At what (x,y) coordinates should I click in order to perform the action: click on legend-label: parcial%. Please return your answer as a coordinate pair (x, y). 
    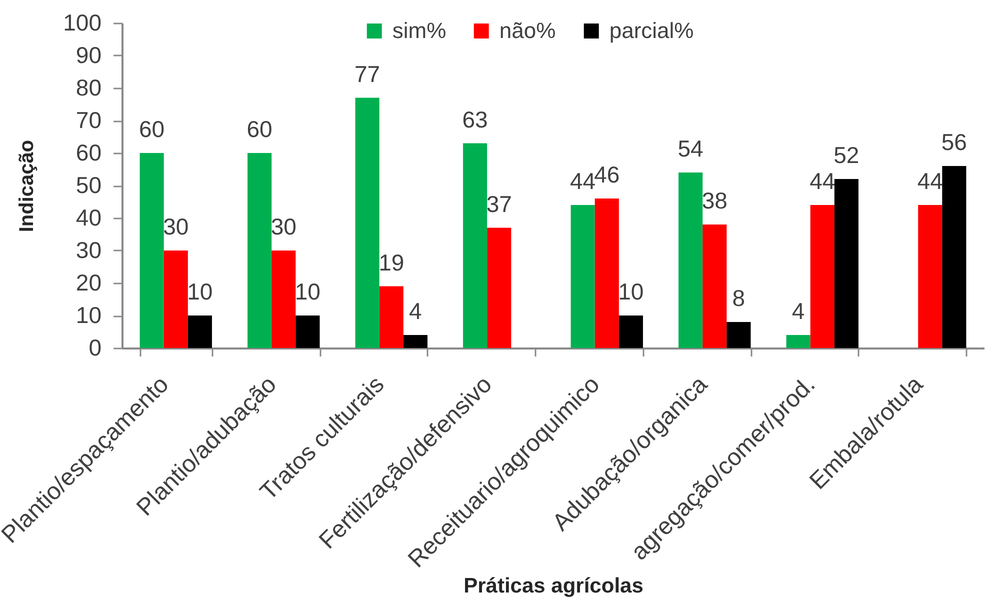
    Looking at the image, I should click on (651, 30).